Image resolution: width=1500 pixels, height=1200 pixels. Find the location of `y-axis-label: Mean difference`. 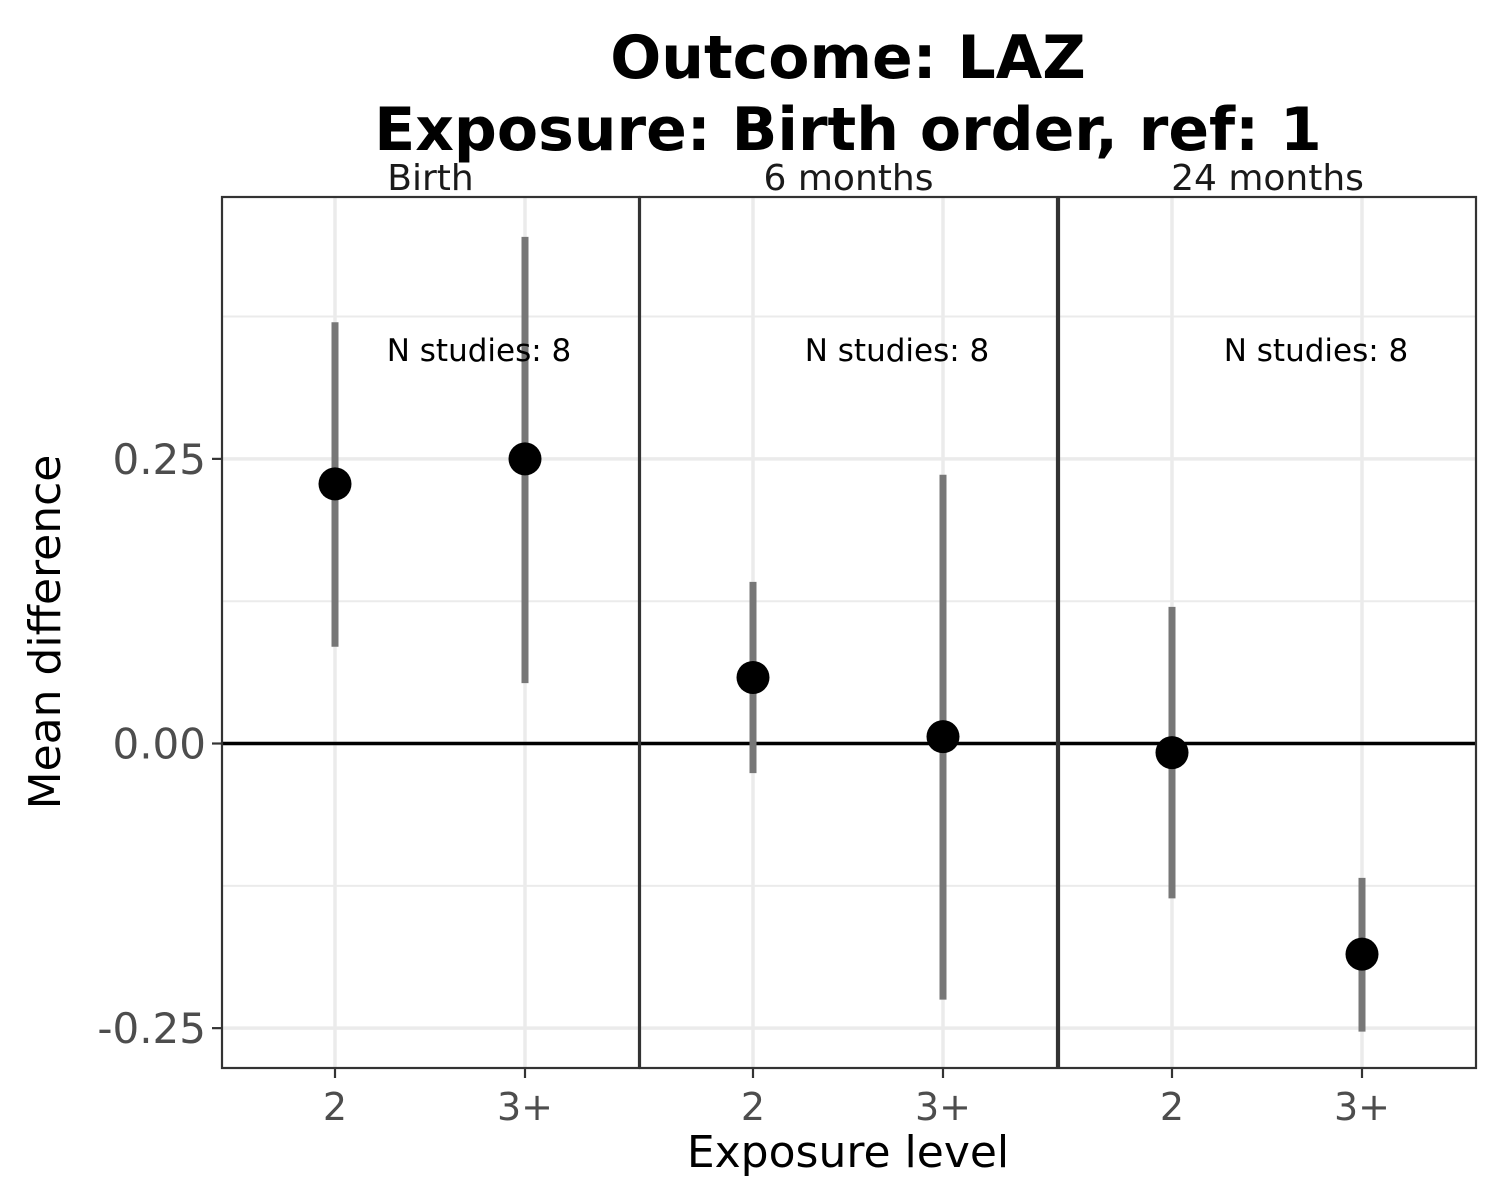

y-axis-label: Mean difference is located at coordinates (45, 632).